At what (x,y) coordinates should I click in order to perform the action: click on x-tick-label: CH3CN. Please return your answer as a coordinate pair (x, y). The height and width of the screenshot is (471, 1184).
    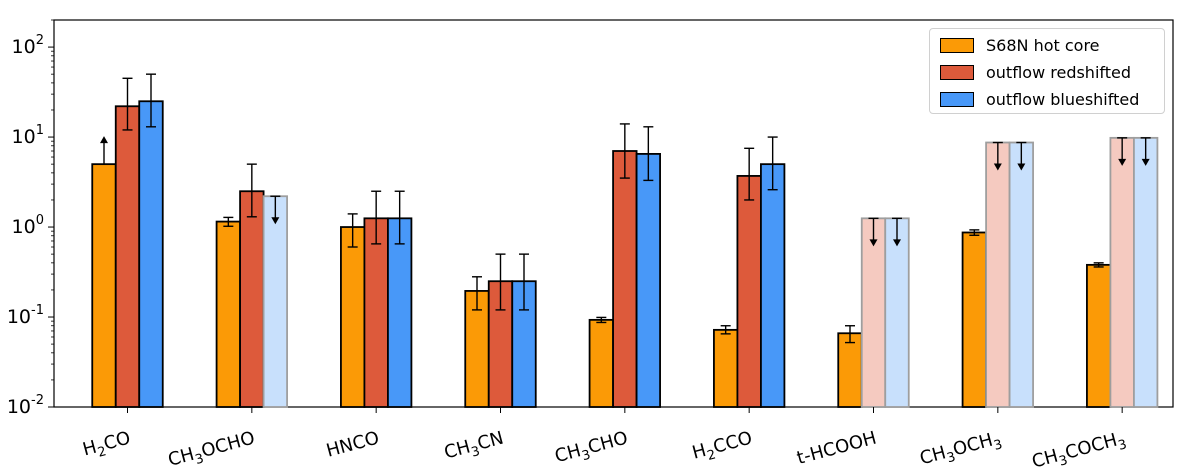
    Looking at the image, I should click on (474, 448).